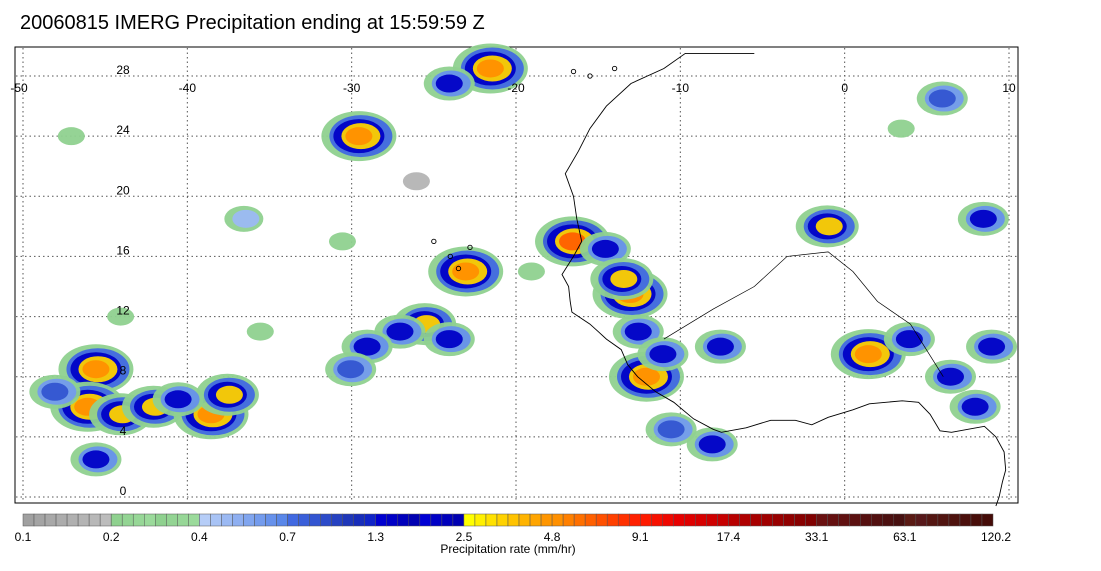 This screenshot has height=571, width=1101. I want to click on lon-tick-label: -30, so click(352, 88).